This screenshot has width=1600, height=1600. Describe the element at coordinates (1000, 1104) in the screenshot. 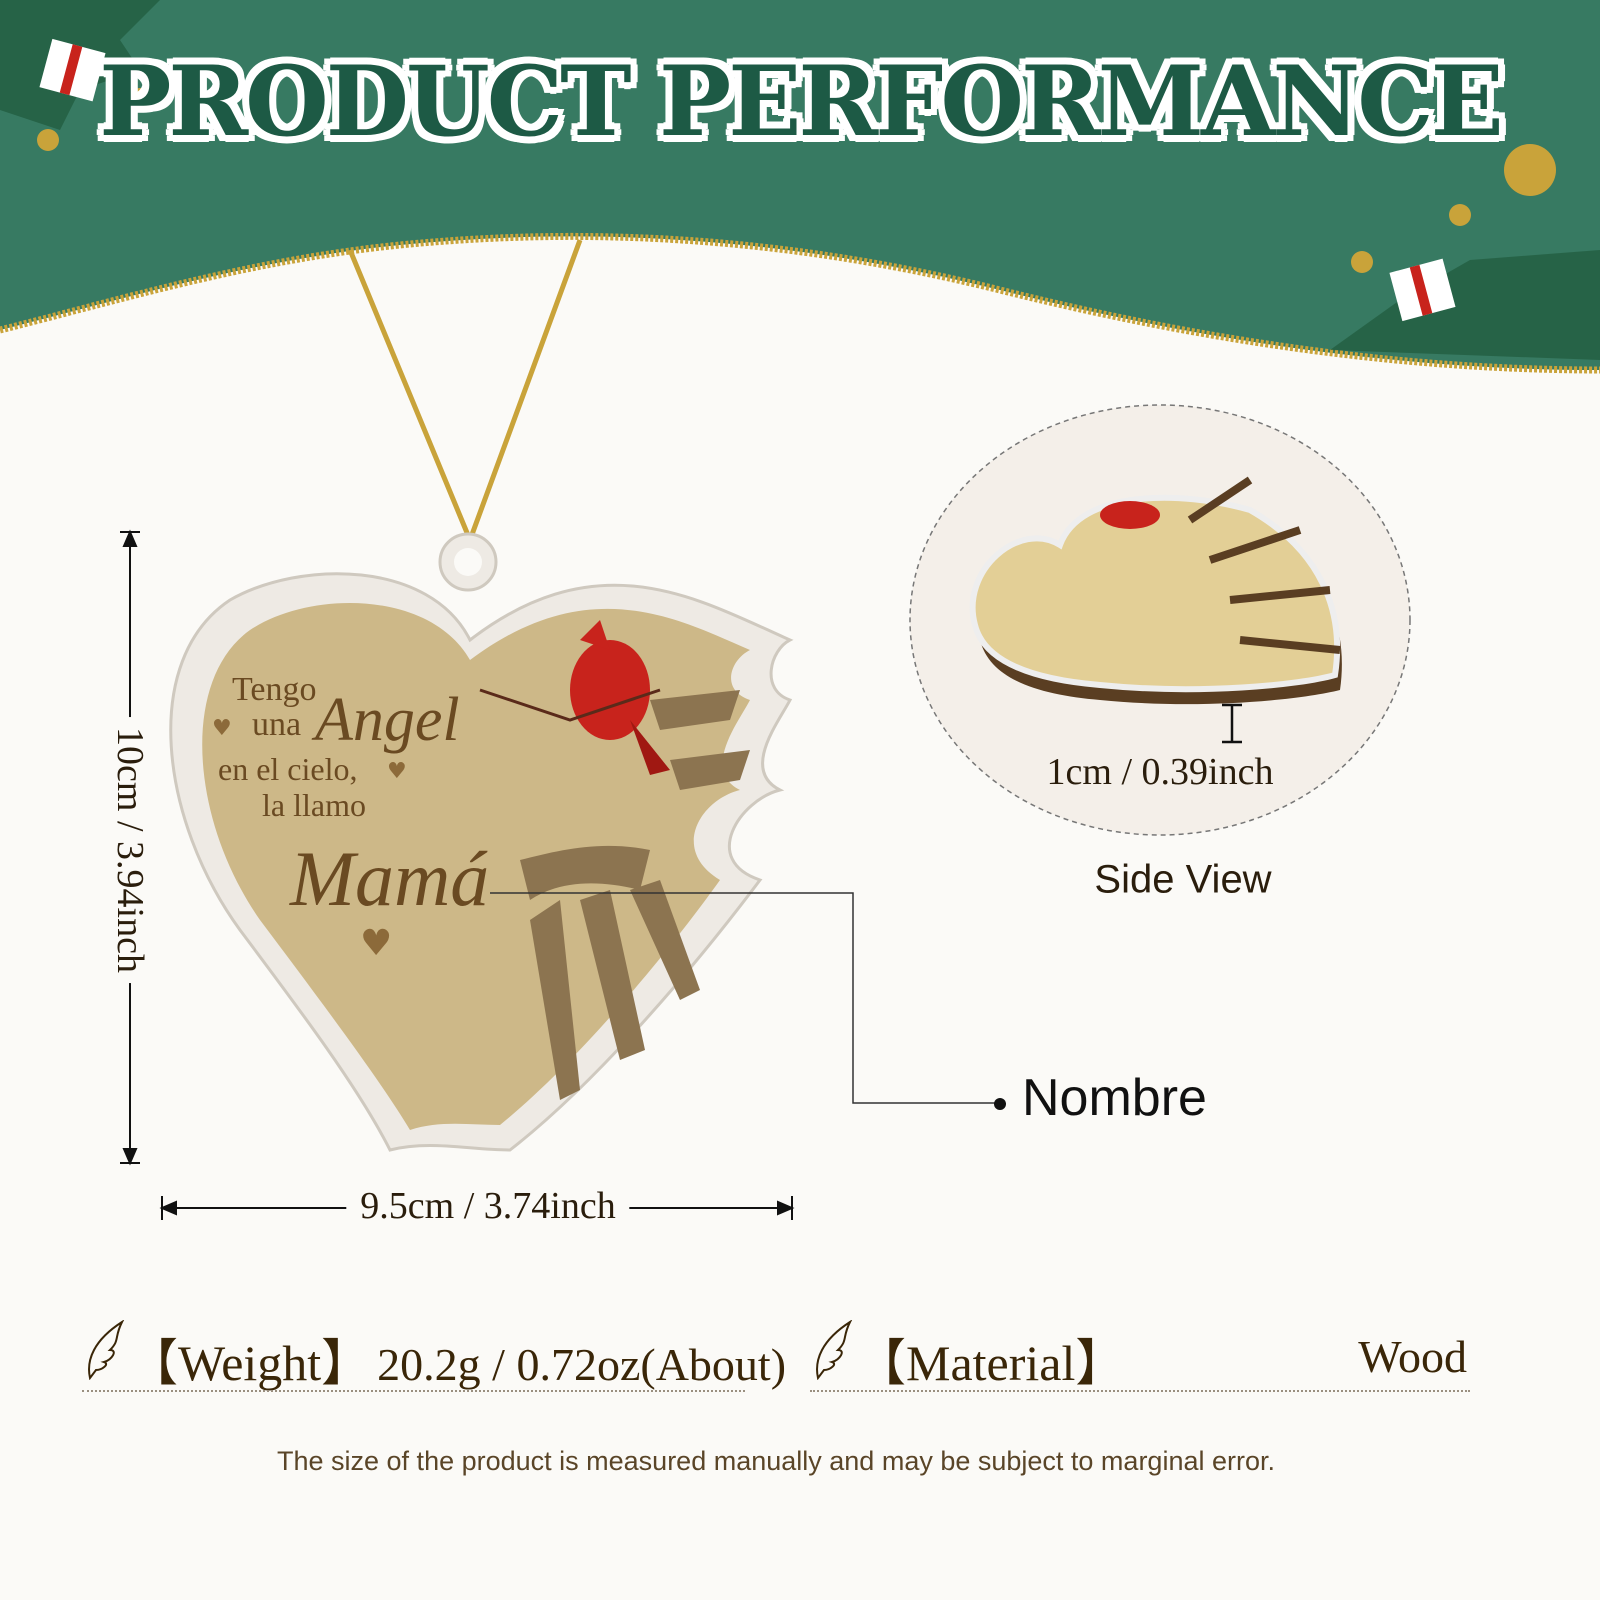

I see `callout-dot` at that location.